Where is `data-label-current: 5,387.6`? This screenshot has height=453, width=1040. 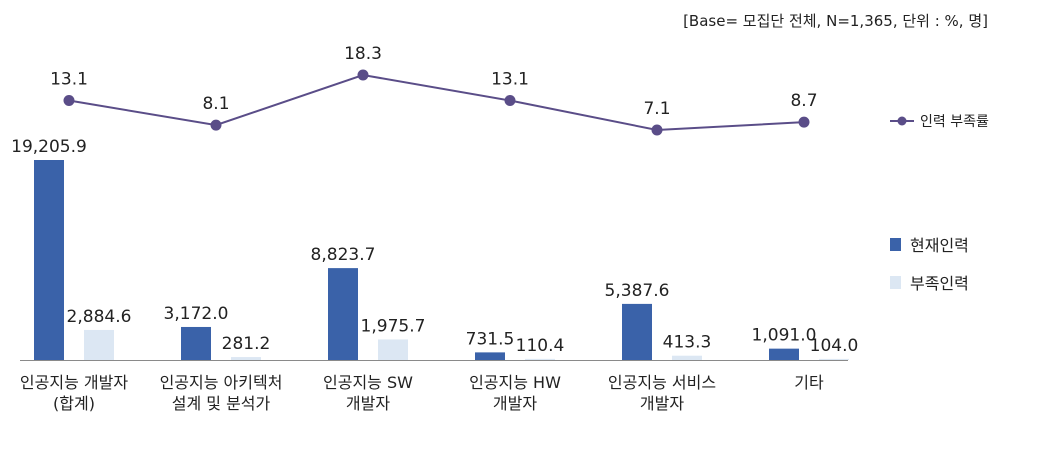 data-label-current: 5,387.6 is located at coordinates (637, 291).